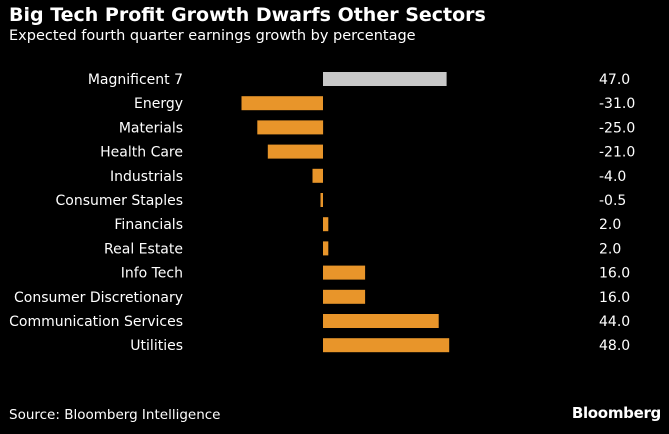  What do you see at coordinates (617, 153) in the screenshot?
I see `value-label-health-care: -21.0` at bounding box center [617, 153].